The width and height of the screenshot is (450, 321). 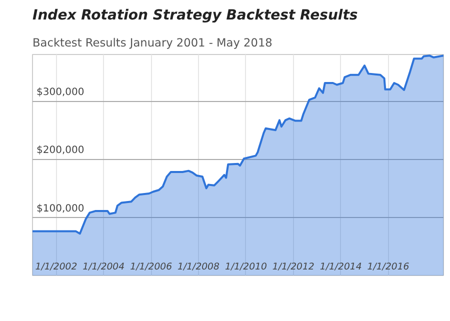 I want to click on x-tick-label: 1/1/2002, so click(x=56, y=267).